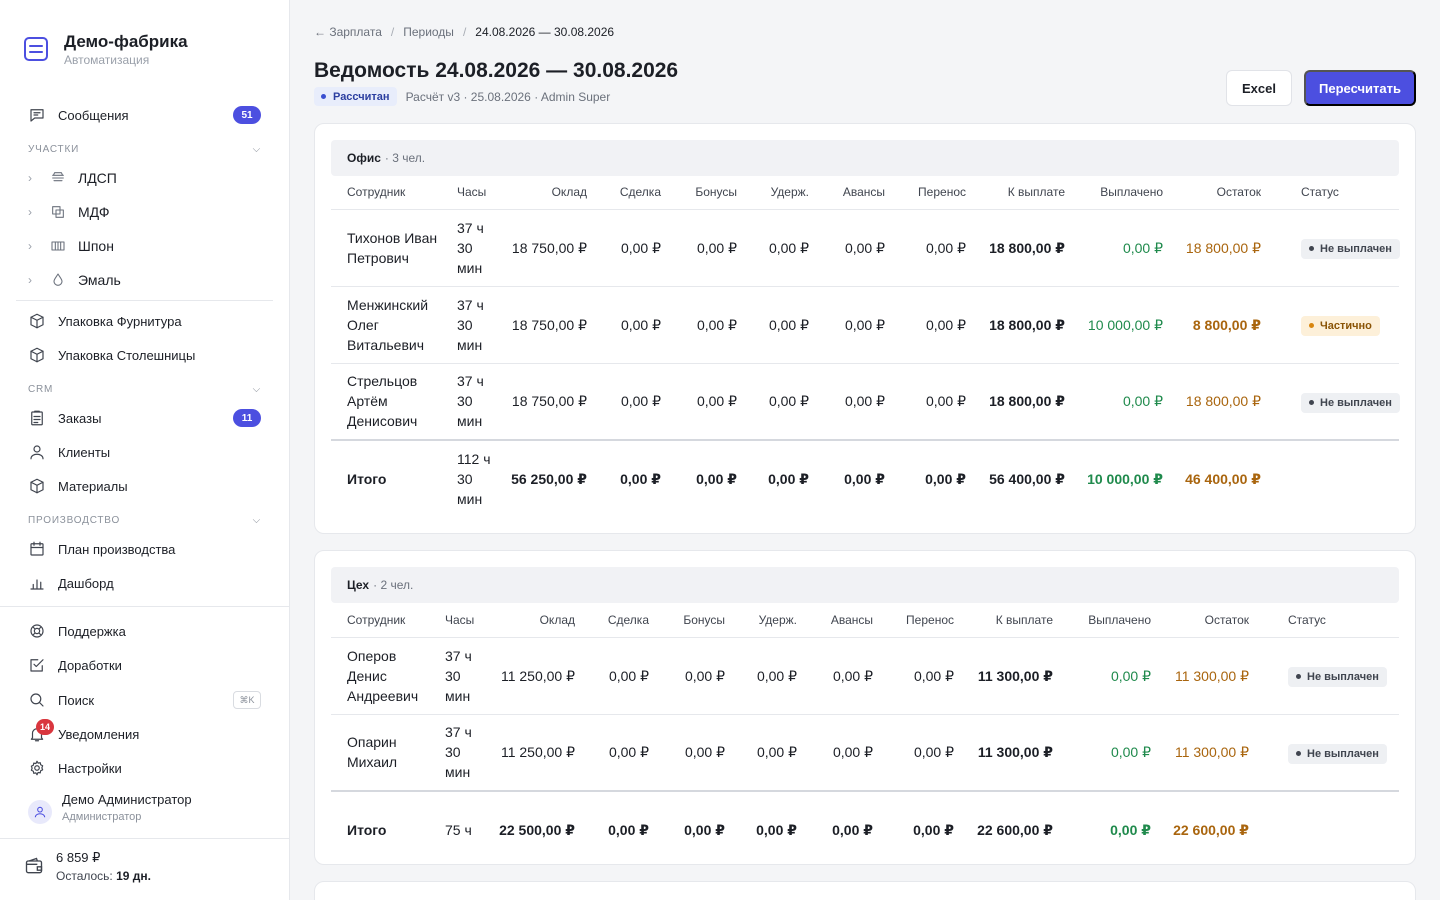 The width and height of the screenshot is (1440, 900). I want to click on sidebar-item-settings: Настройки, so click(144, 768).